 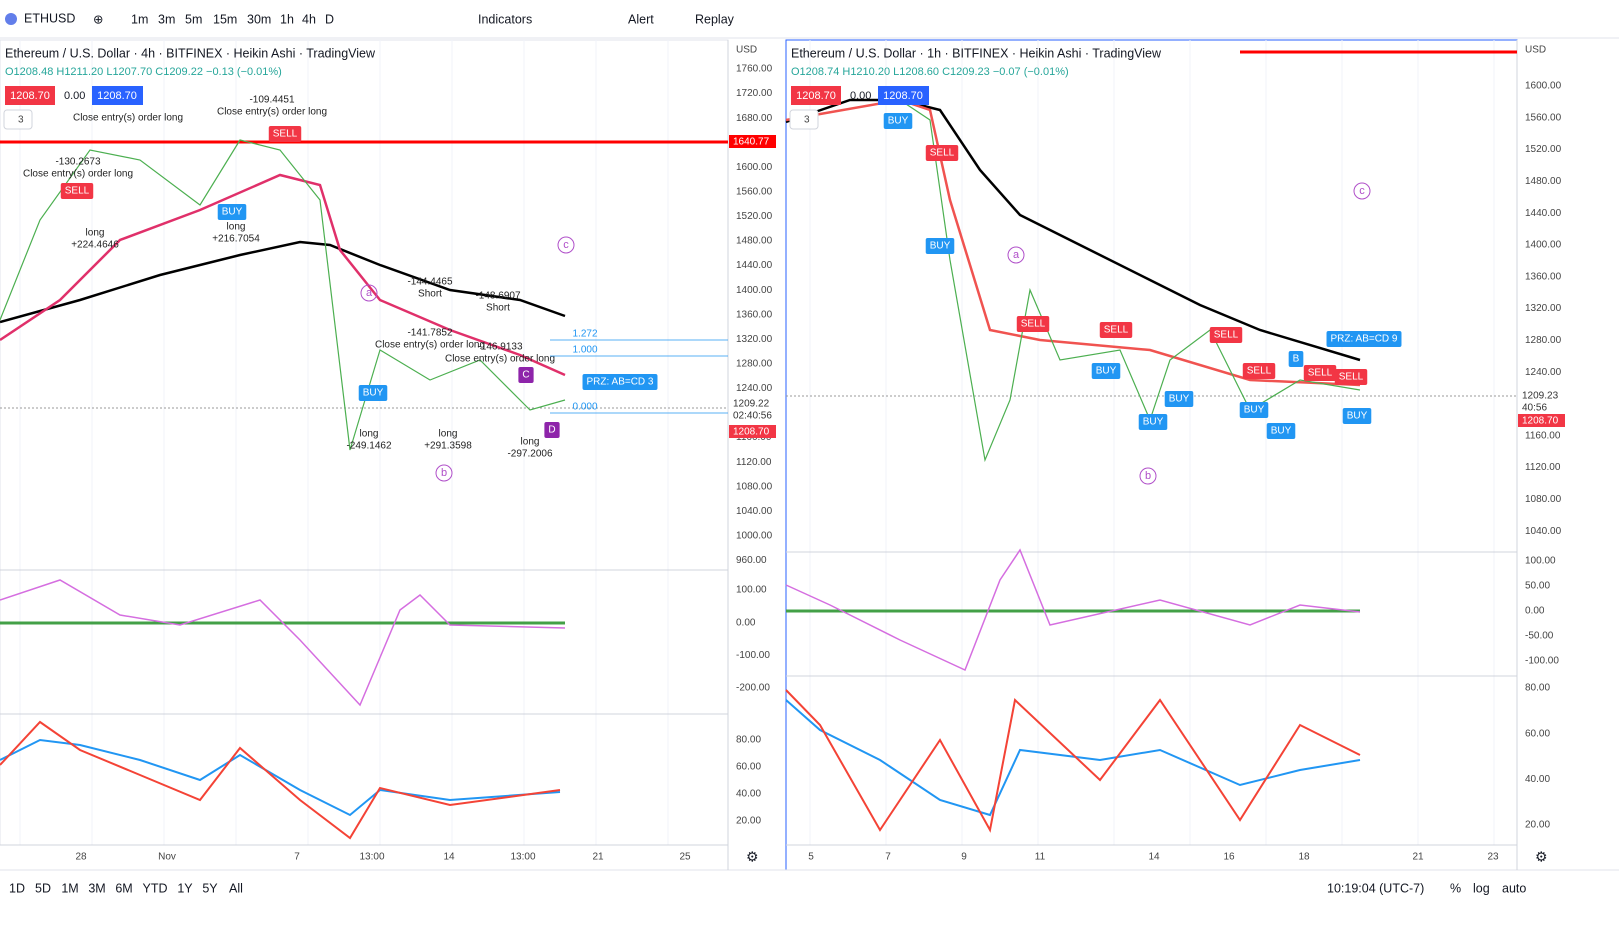 What do you see at coordinates (185, 888) in the screenshot?
I see `range: 1Y` at bounding box center [185, 888].